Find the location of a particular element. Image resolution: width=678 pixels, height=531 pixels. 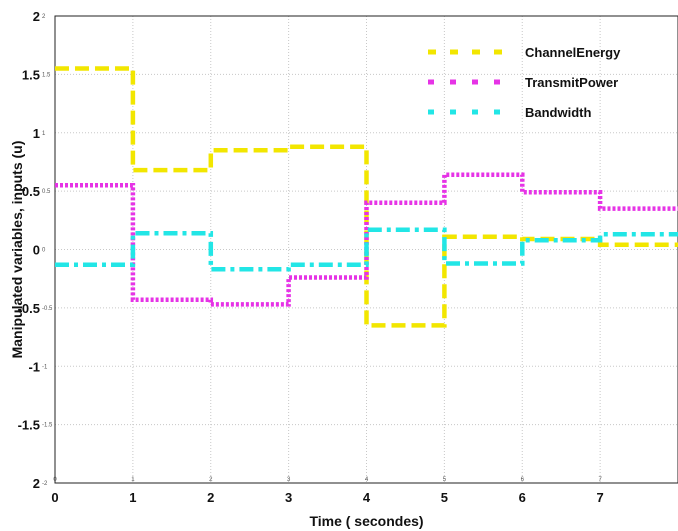

x-tick-label: 5 is located at coordinates (444, 497).